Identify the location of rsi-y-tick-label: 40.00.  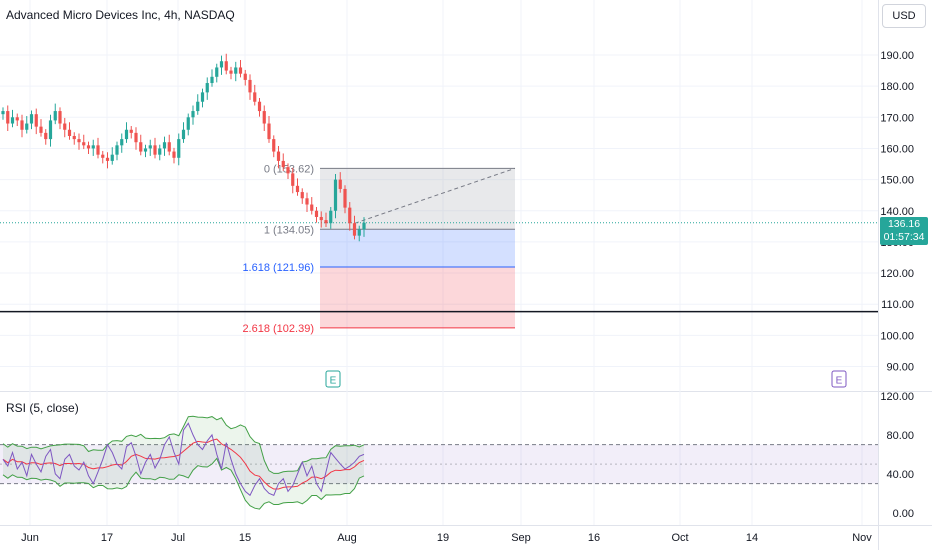
(900, 475).